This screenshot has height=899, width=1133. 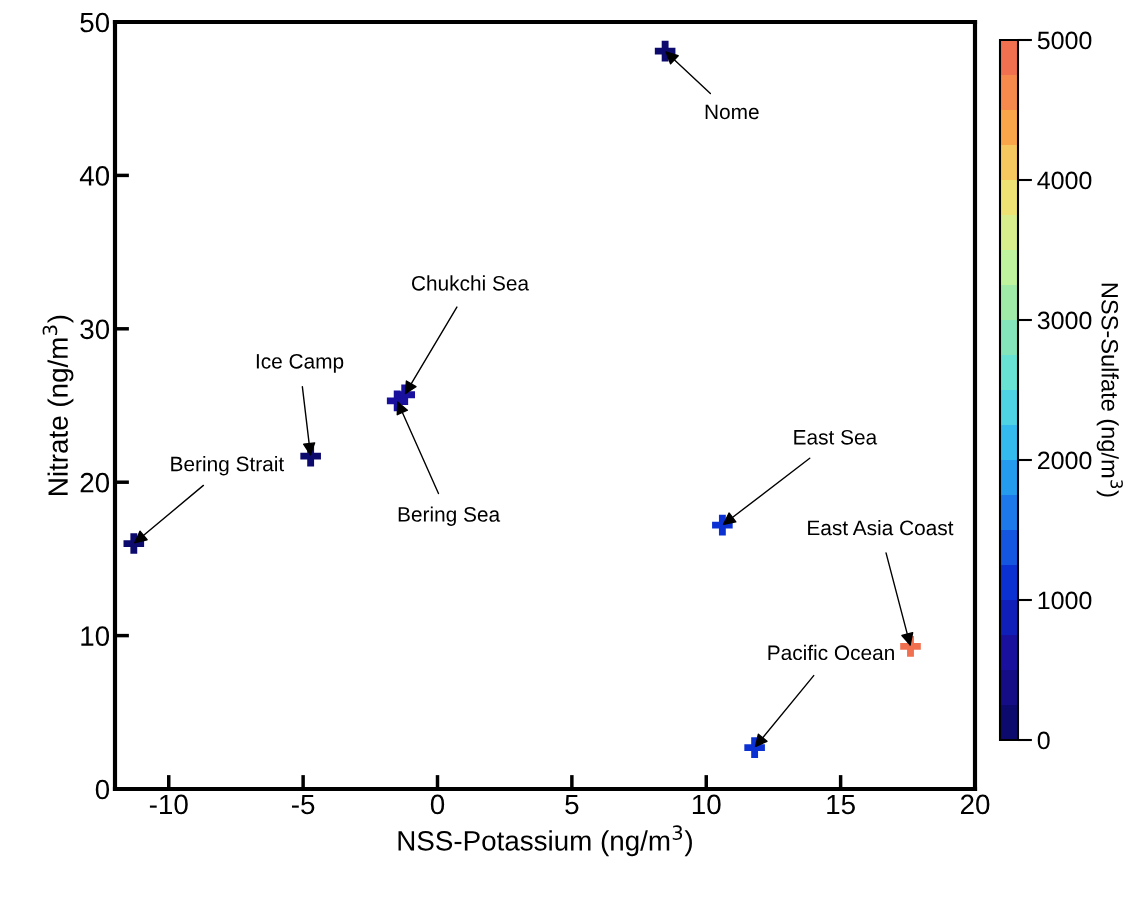 I want to click on y-tick-label: 0, so click(x=102, y=789).